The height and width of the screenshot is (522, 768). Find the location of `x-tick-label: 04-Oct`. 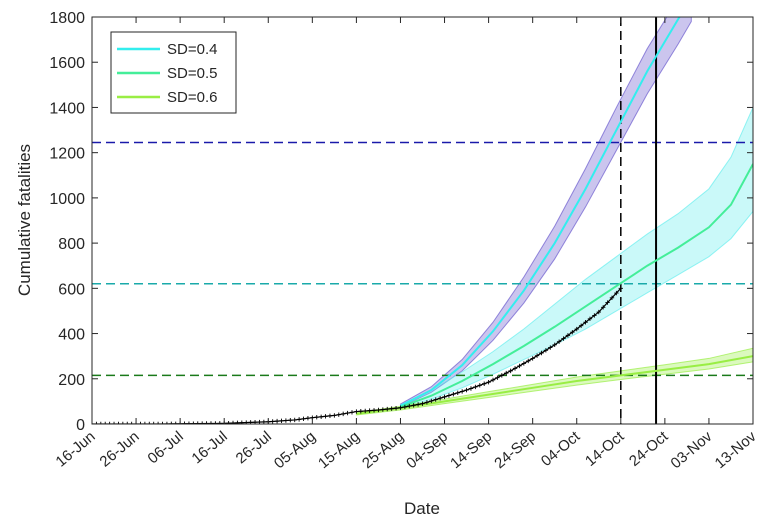

x-tick-label: 04-Oct is located at coordinates (561, 449).